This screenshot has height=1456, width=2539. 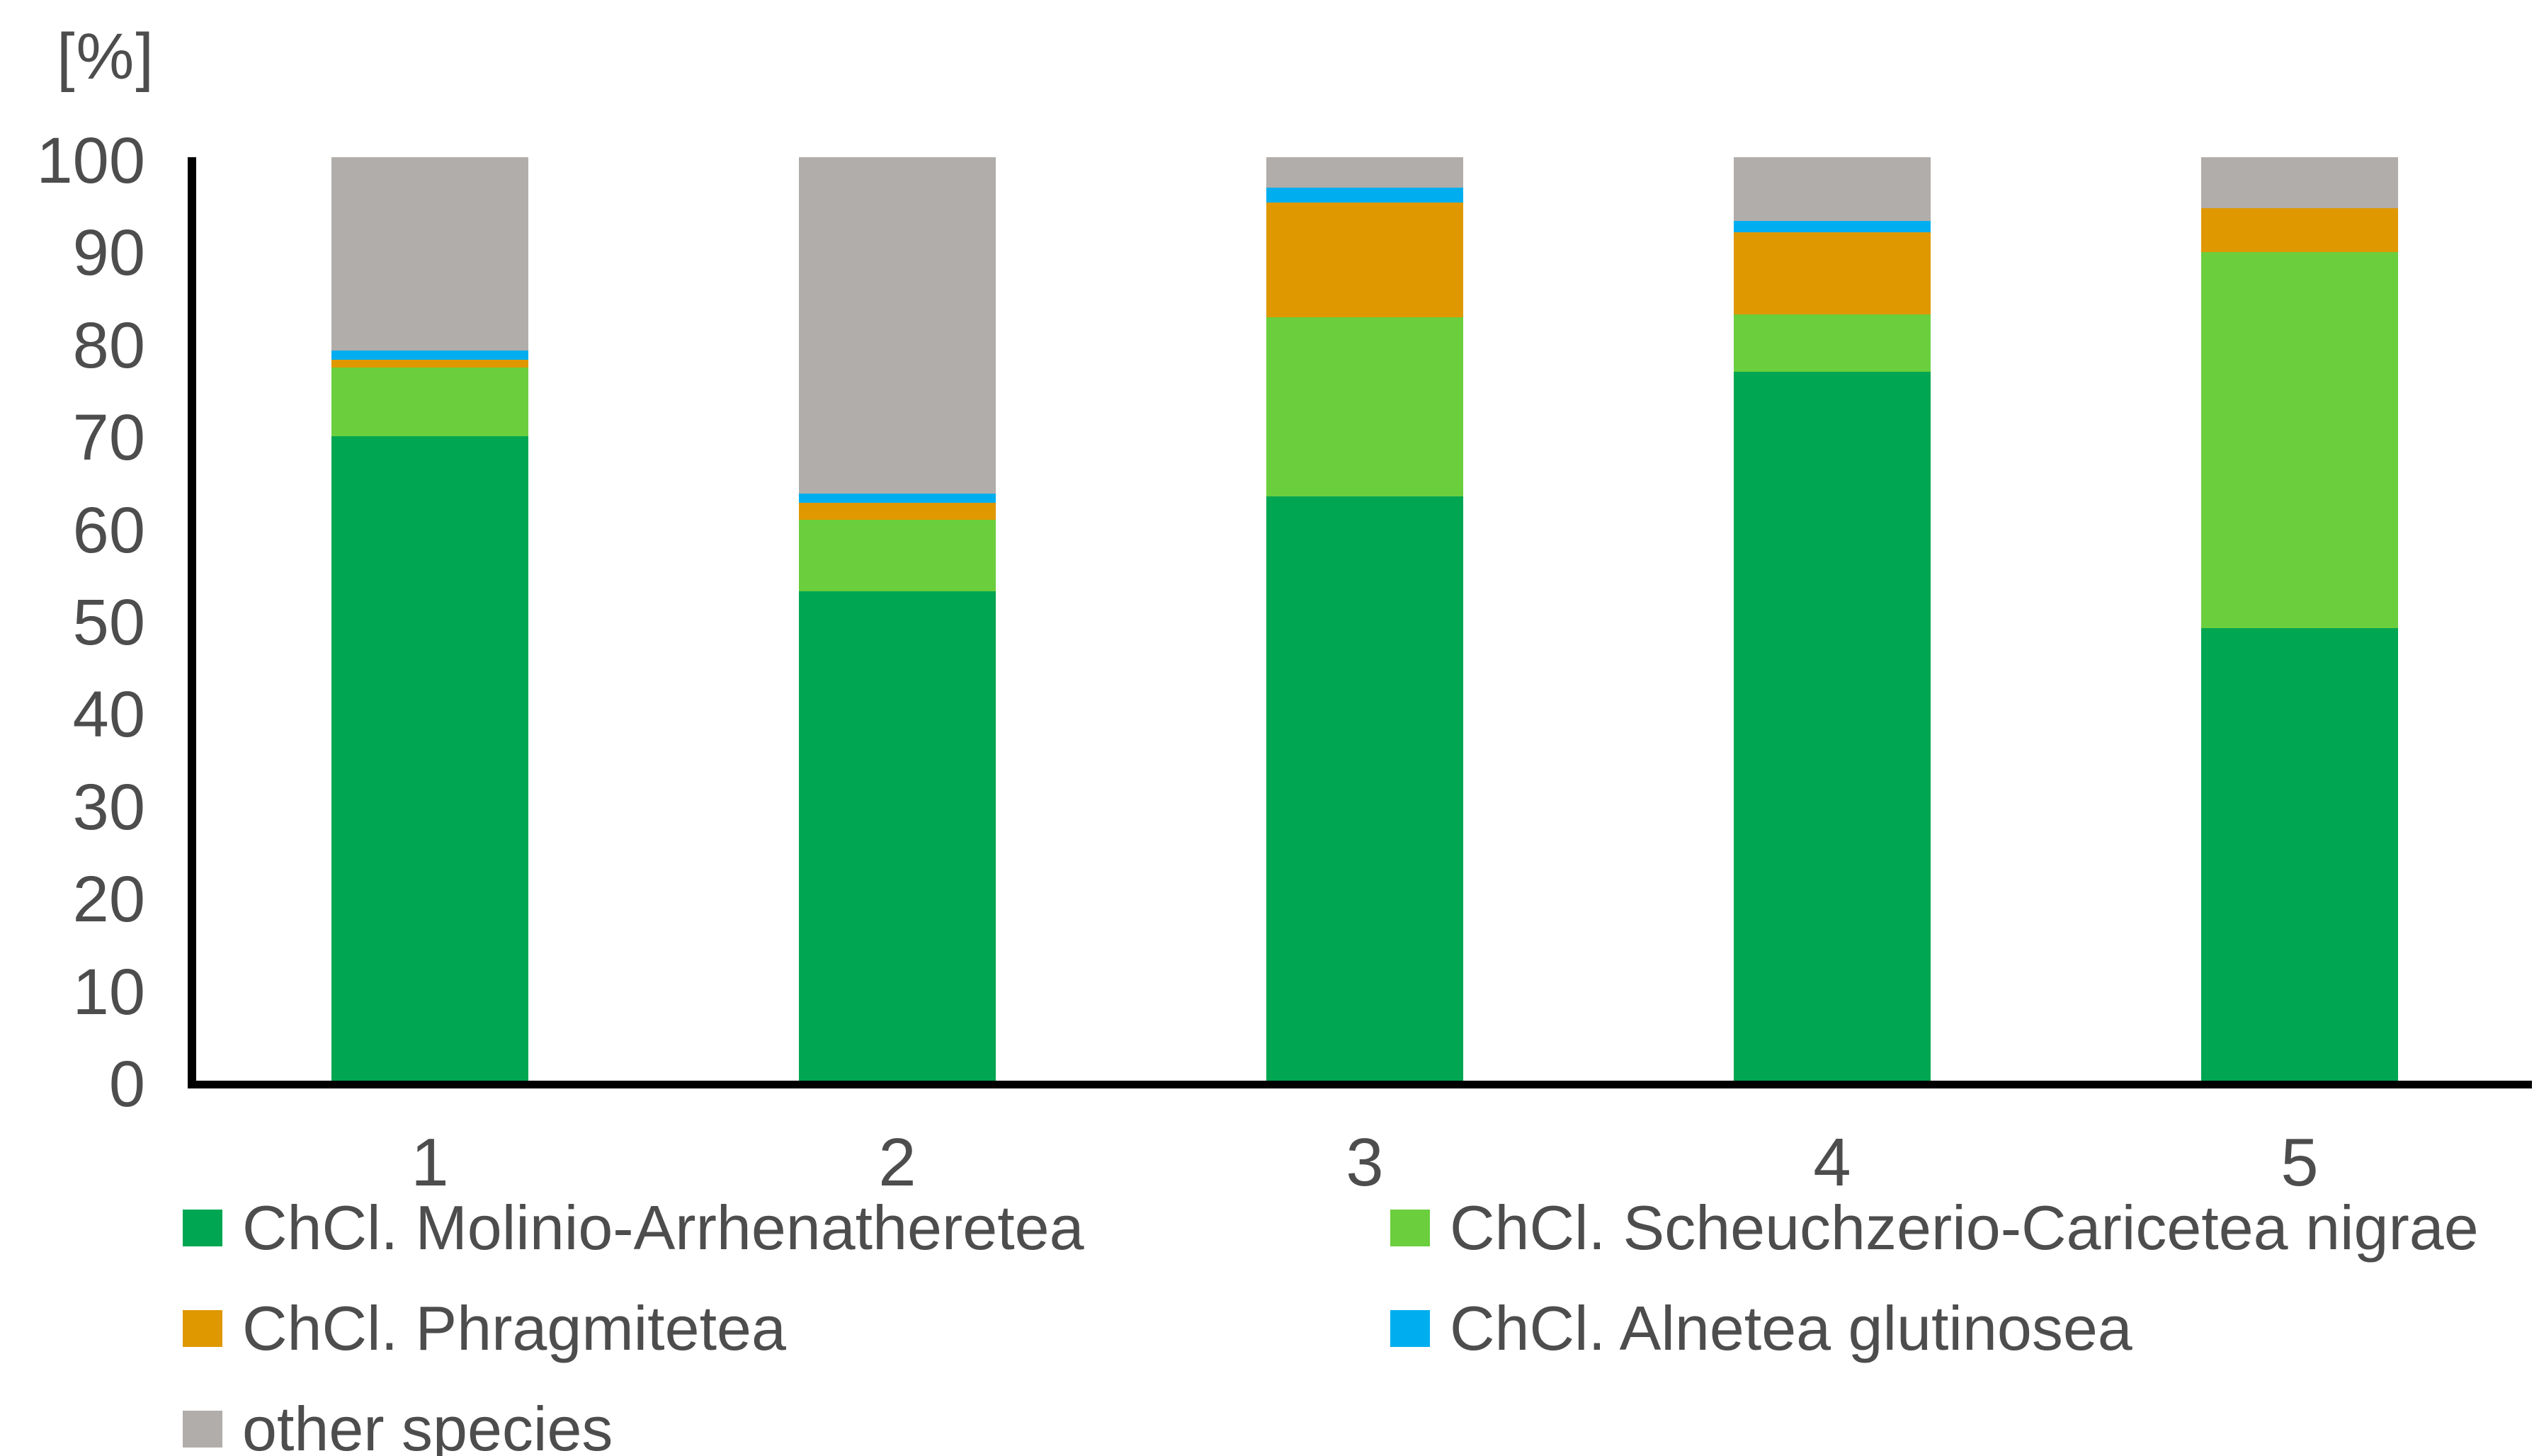 I want to click on legend-item-2: ChCl. Scheuchzerio-Caricetea nigrae, so click(x=1934, y=1228).